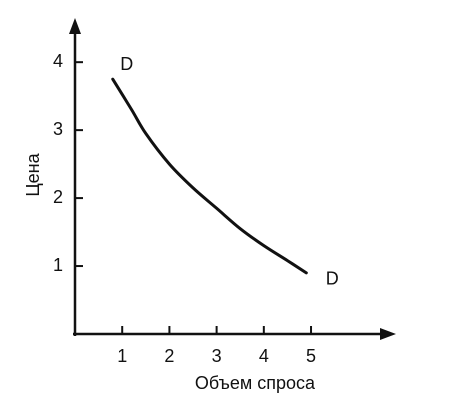 The height and width of the screenshot is (402, 450). What do you see at coordinates (217, 356) in the screenshot?
I see `x-tick-label: 3` at bounding box center [217, 356].